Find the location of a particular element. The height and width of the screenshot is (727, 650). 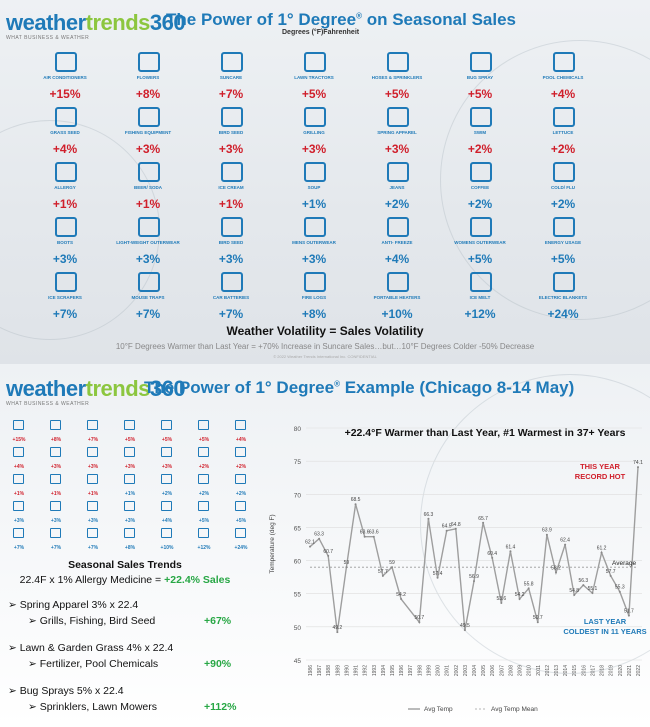

trend-group-sub: ➢ Sprinklers, Lawn Mowers is located at coordinates (93, 707).